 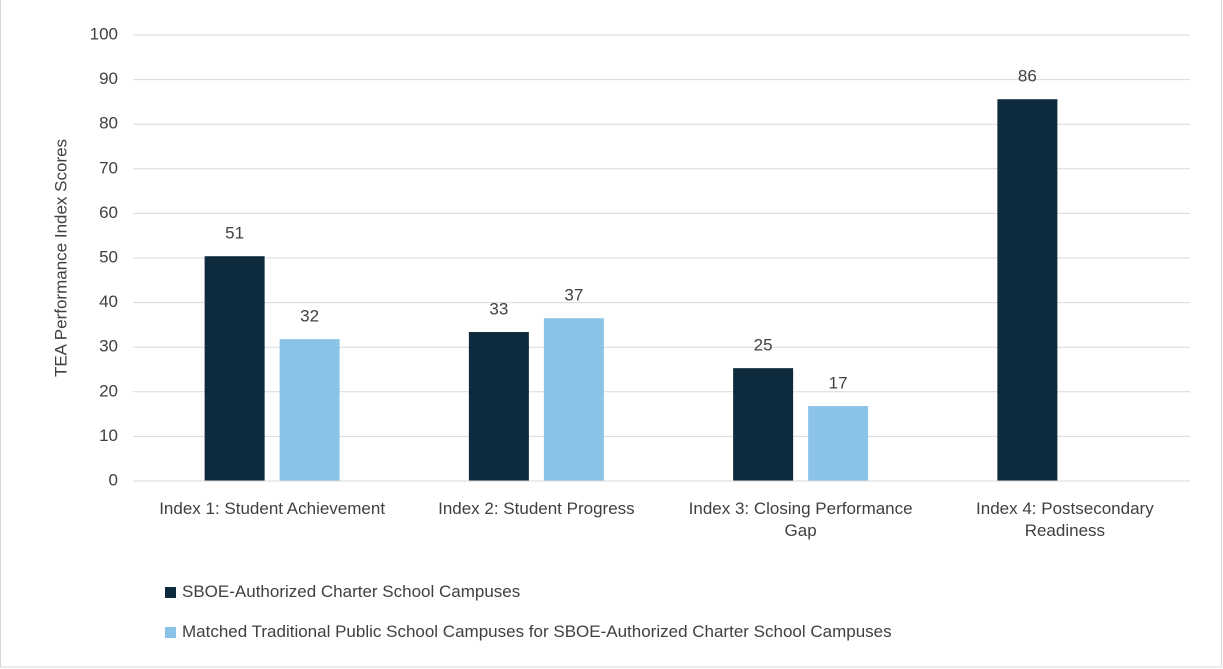 What do you see at coordinates (272, 508) in the screenshot?
I see `x-tick-label: Index 1: Student Achievement` at bounding box center [272, 508].